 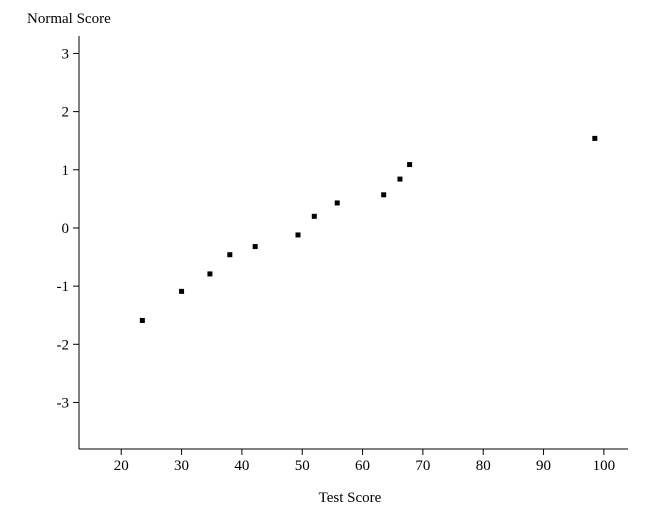 What do you see at coordinates (483, 466) in the screenshot?
I see `x-tick-label: 80` at bounding box center [483, 466].